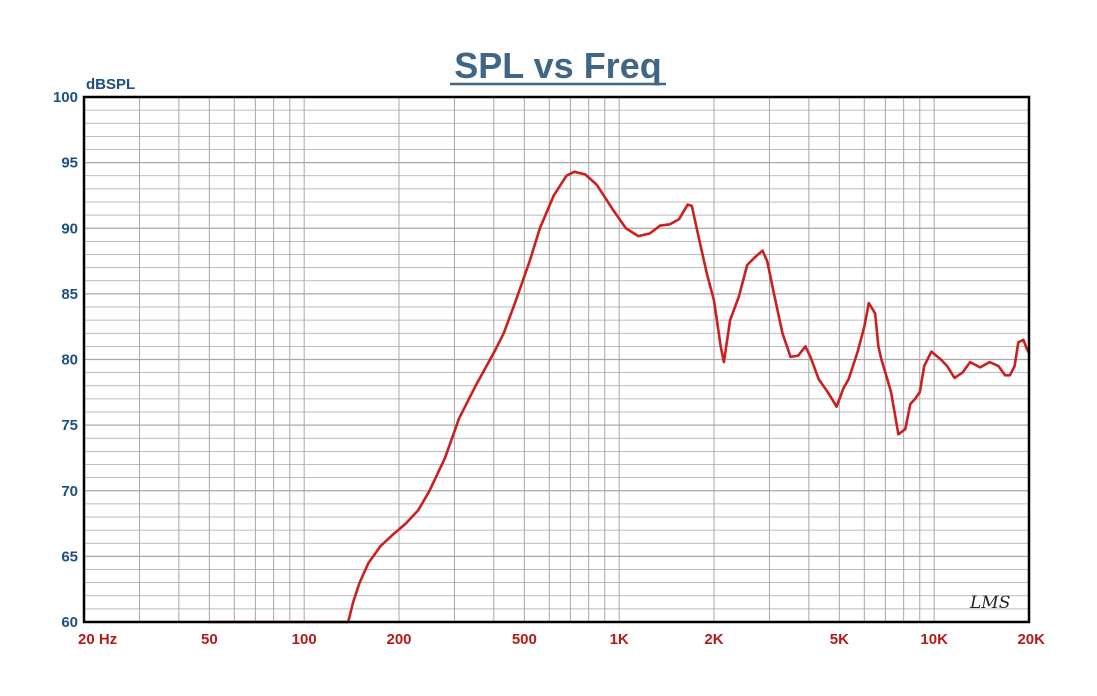 This screenshot has width=1097, height=696. I want to click on y-tick-label: 85, so click(69, 294).